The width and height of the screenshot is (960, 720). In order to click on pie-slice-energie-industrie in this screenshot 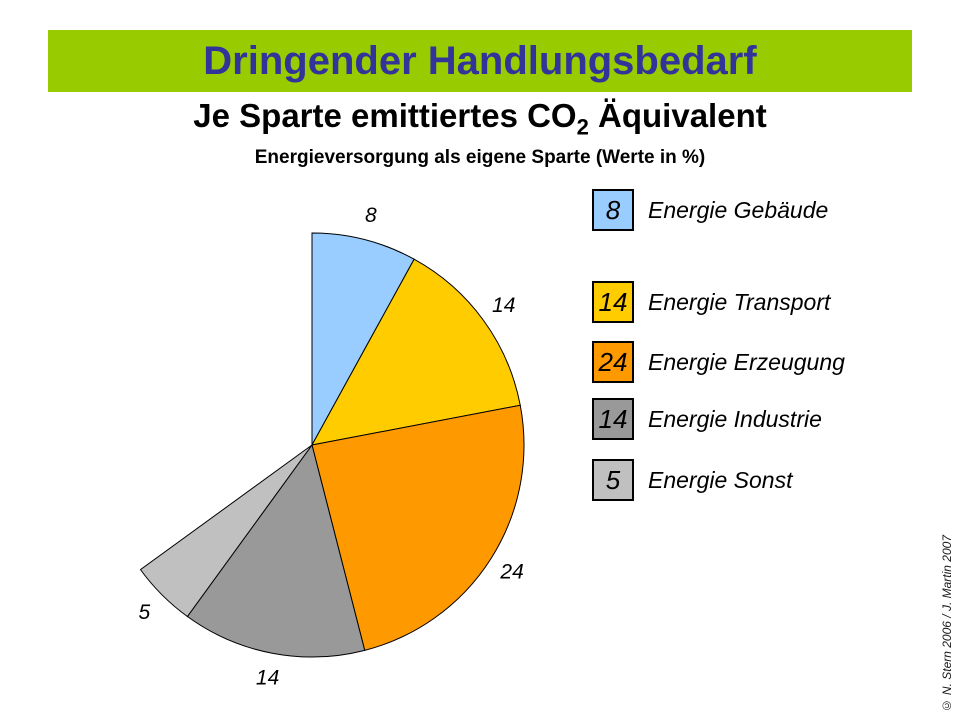, I will do `click(276, 550)`.